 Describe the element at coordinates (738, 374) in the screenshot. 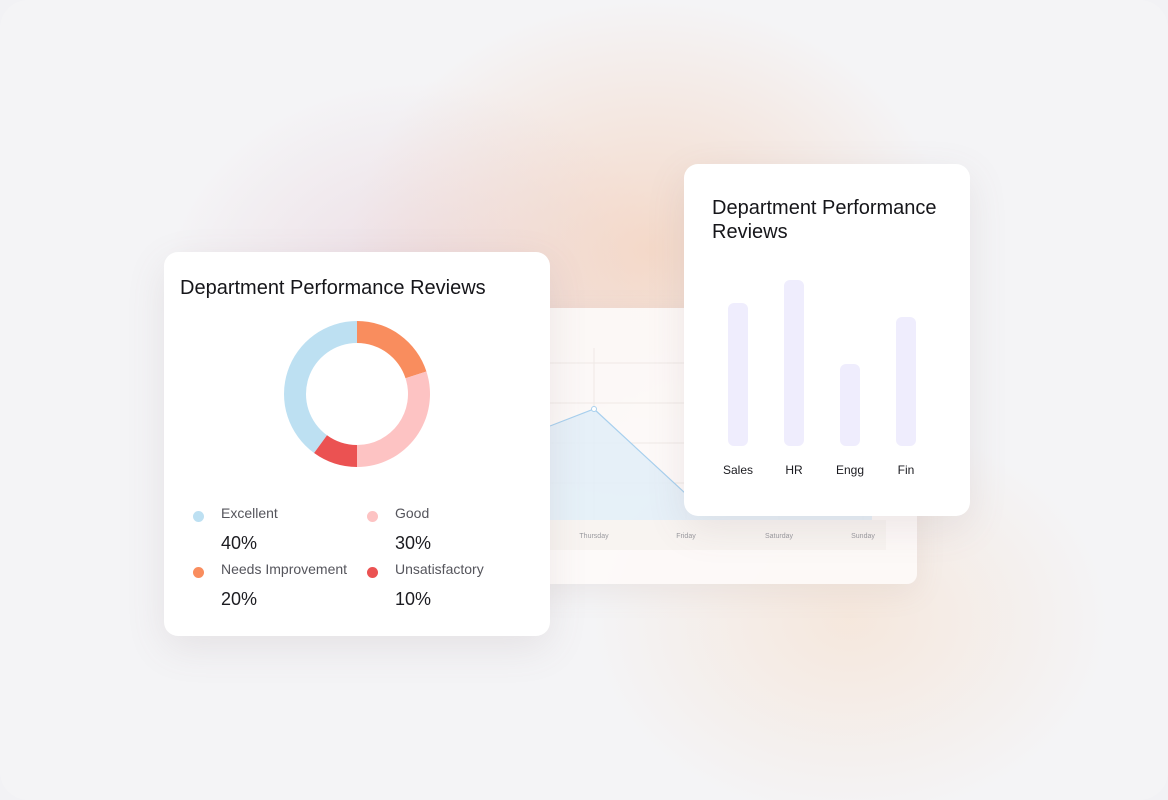

I see `bar-sales` at that location.